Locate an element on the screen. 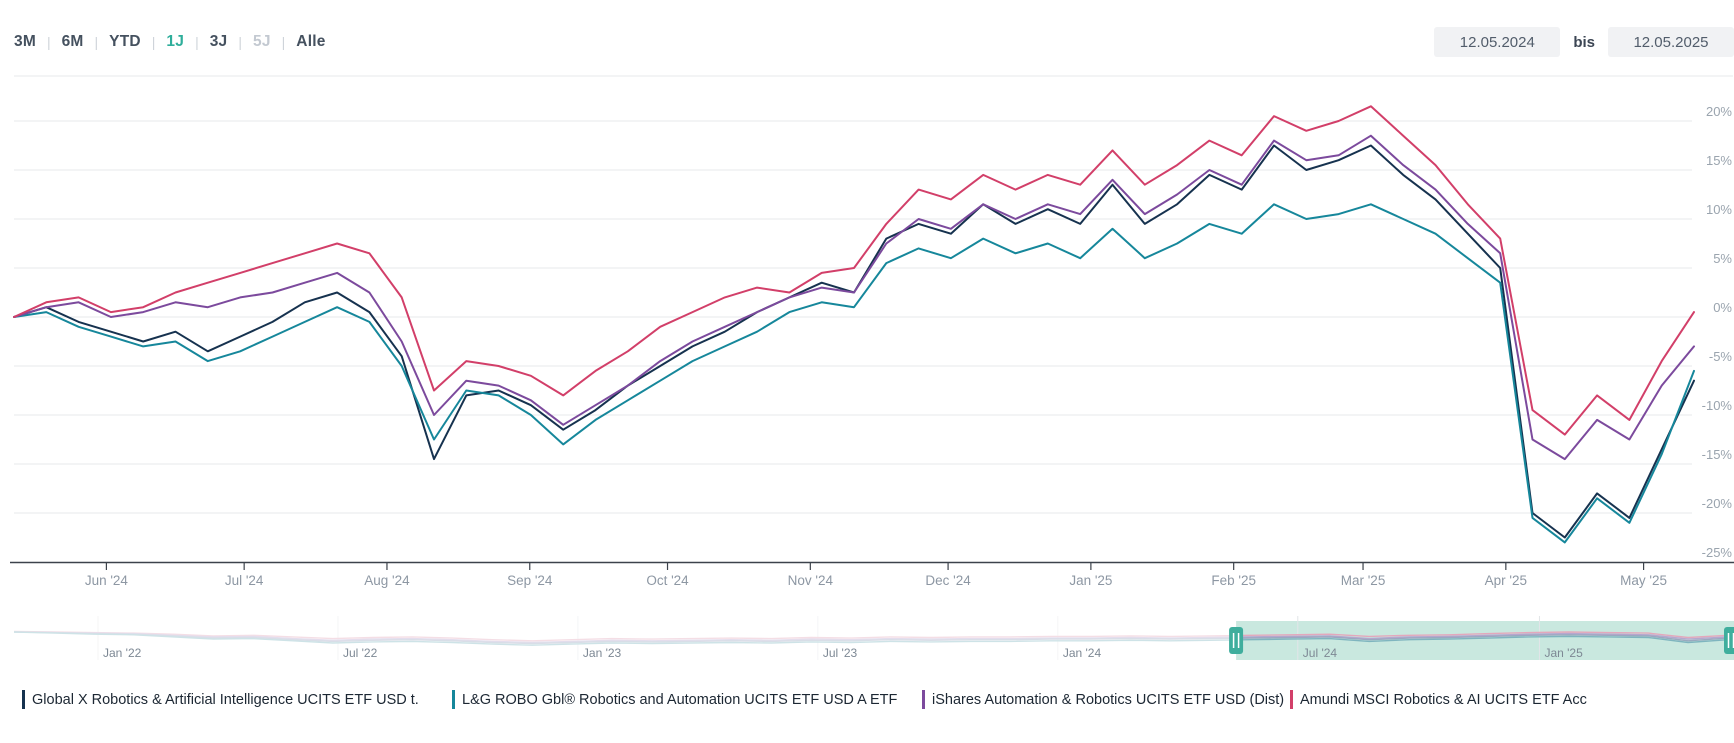  y-axis: 20% 15% 10% 5% 0% -5% -10% -15% -20% -25% is located at coordinates (1717, 332).